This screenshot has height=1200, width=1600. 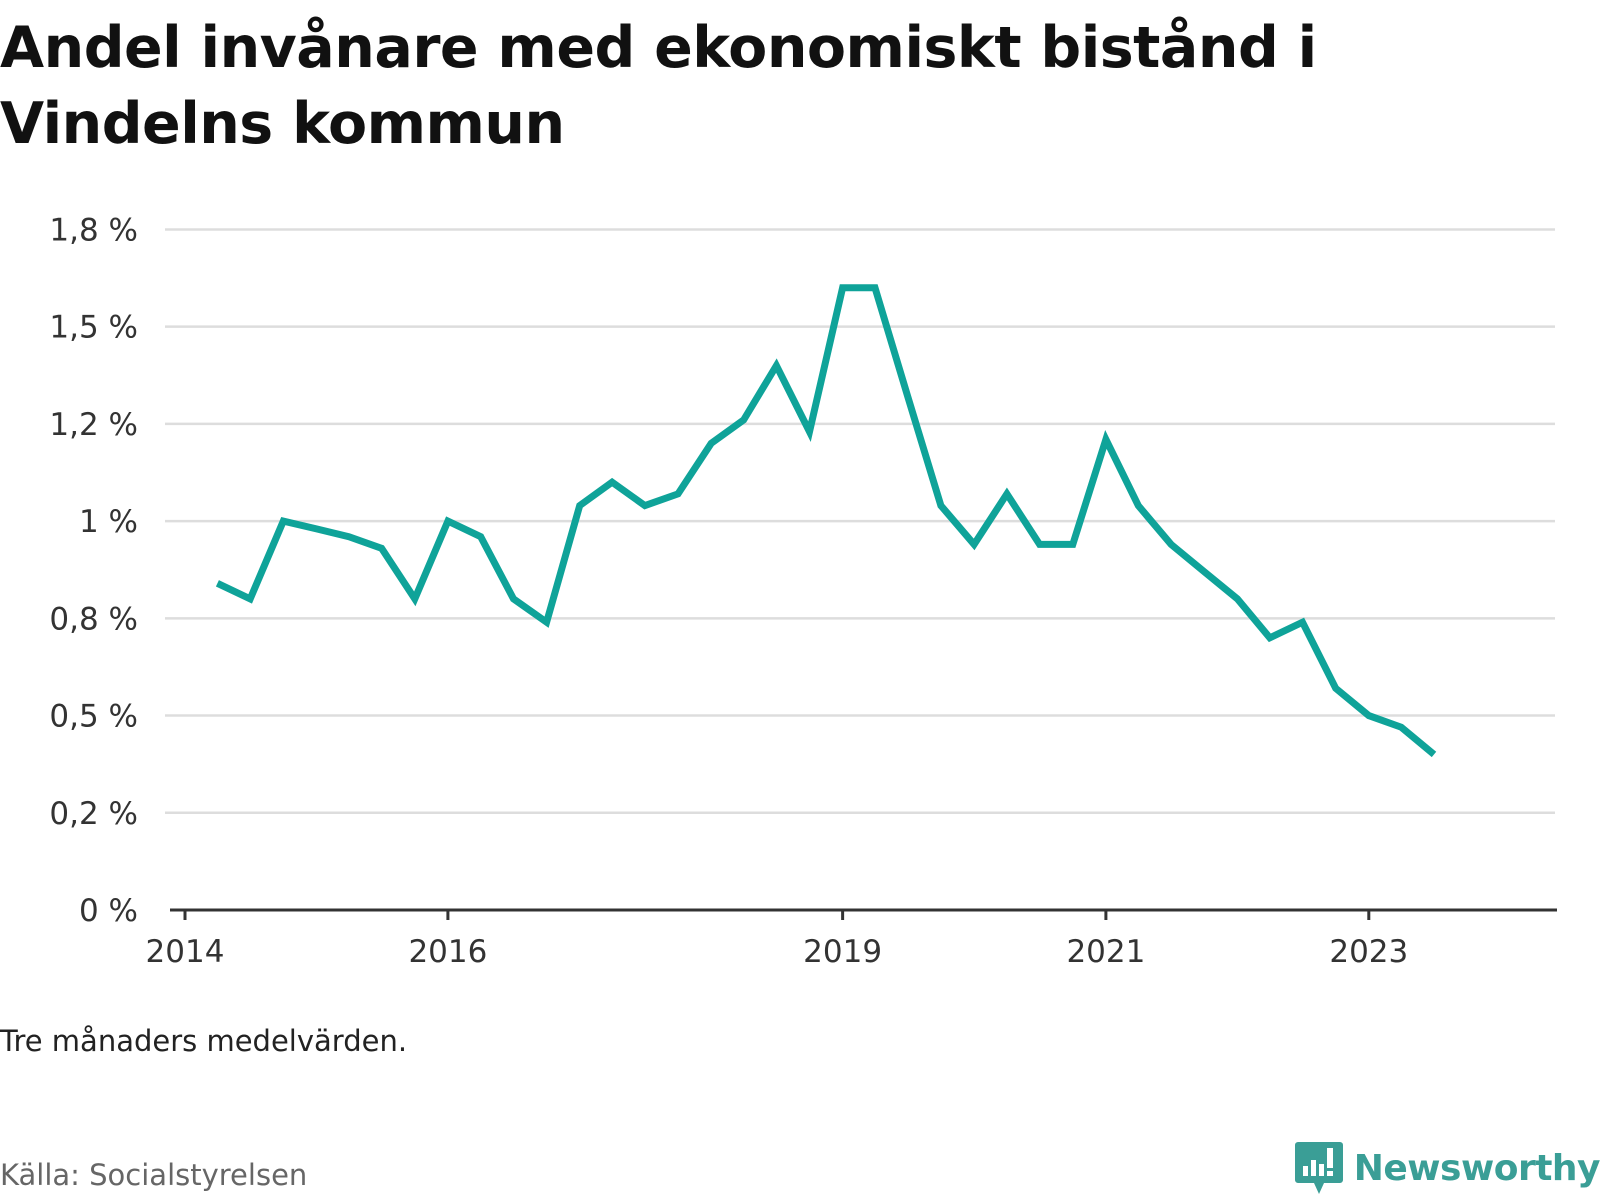 I want to click on x-tick-label: 2021, so click(x=1105, y=952).